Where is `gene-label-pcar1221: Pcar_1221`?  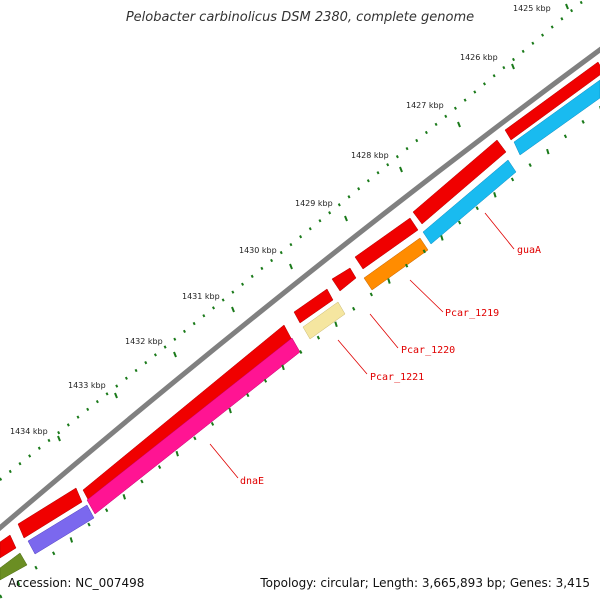 gene-label-pcar1221: Pcar_1221 is located at coordinates (397, 377).